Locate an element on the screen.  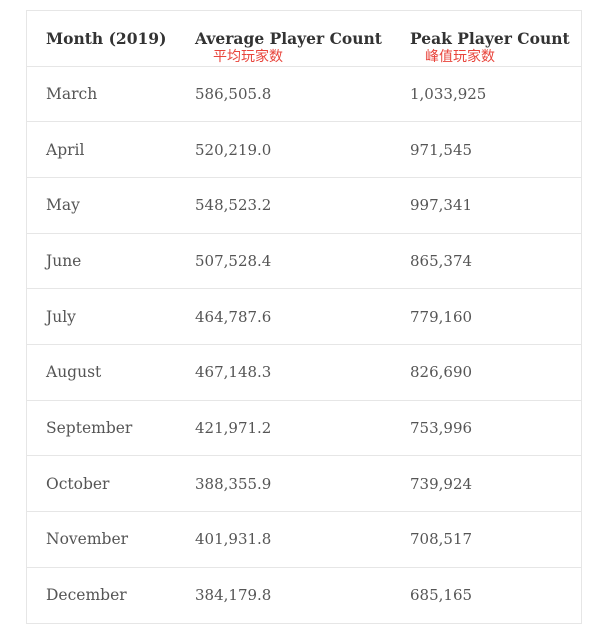
cell-month: April is located at coordinates (101, 149).